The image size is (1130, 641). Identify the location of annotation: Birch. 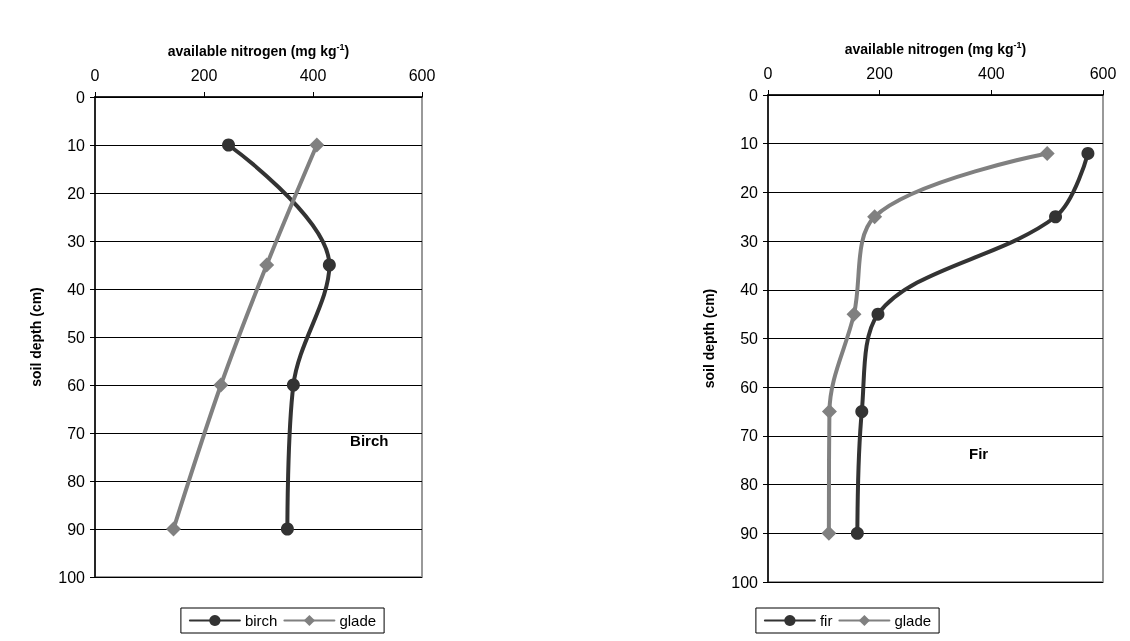
(369, 440).